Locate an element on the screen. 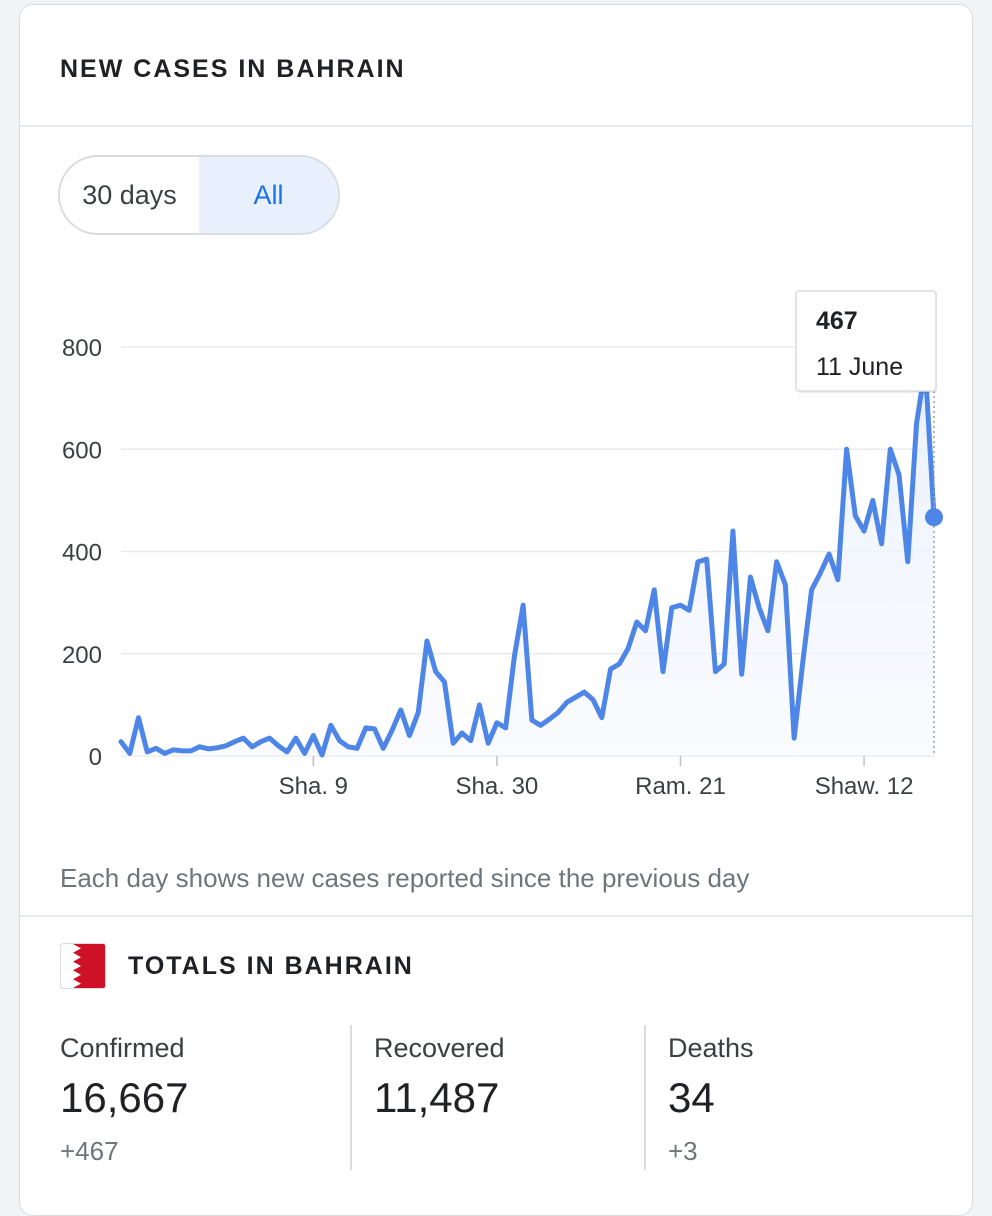 The image size is (992, 1216). y-tick-label: 400 is located at coordinates (82, 553).